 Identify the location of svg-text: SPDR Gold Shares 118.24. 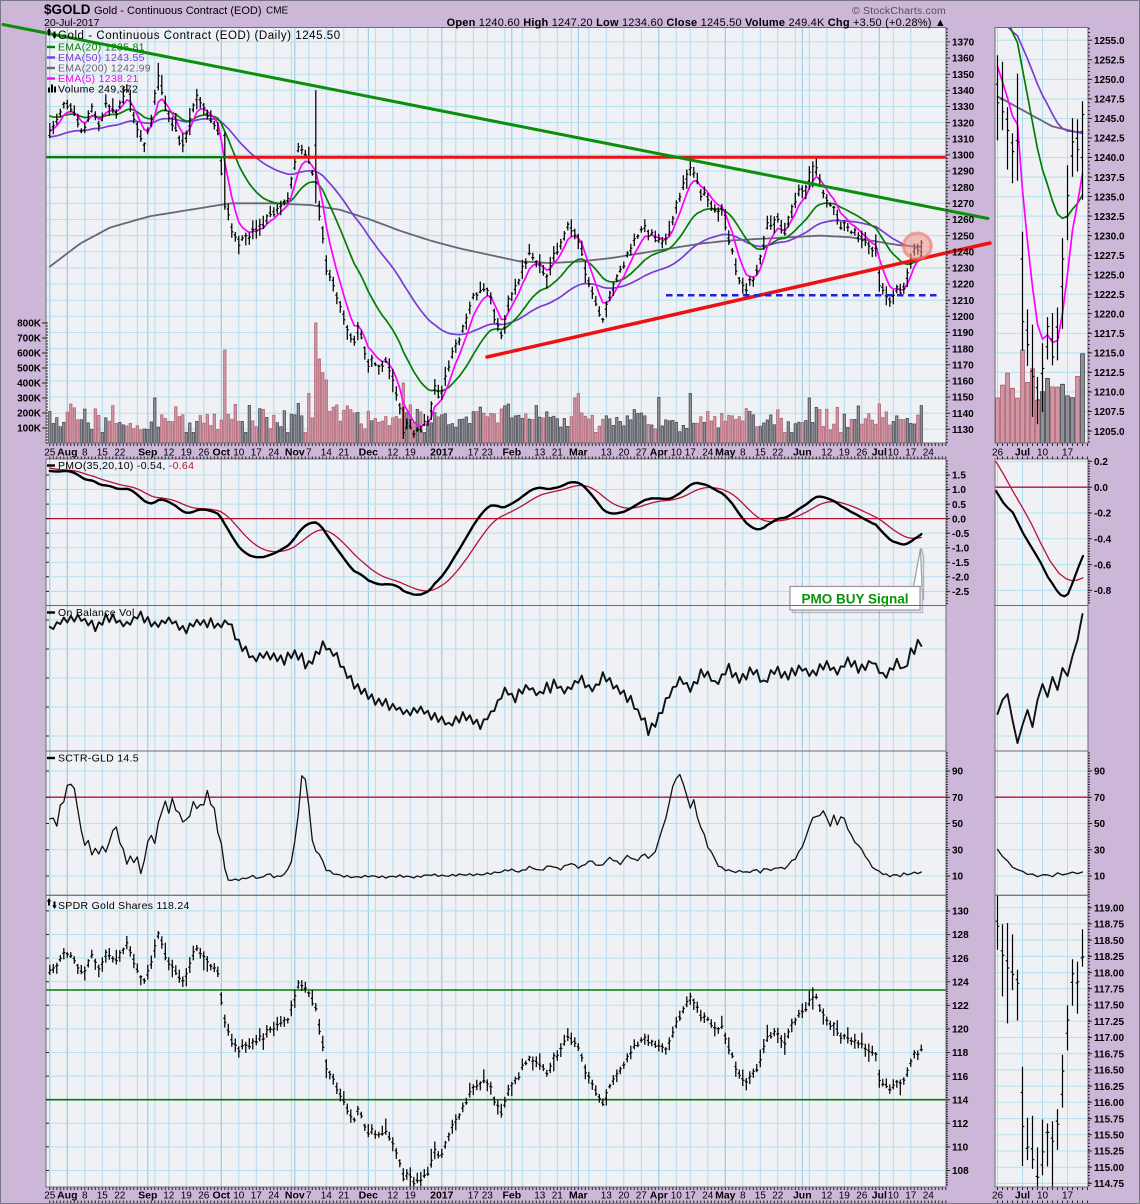
(124, 906).